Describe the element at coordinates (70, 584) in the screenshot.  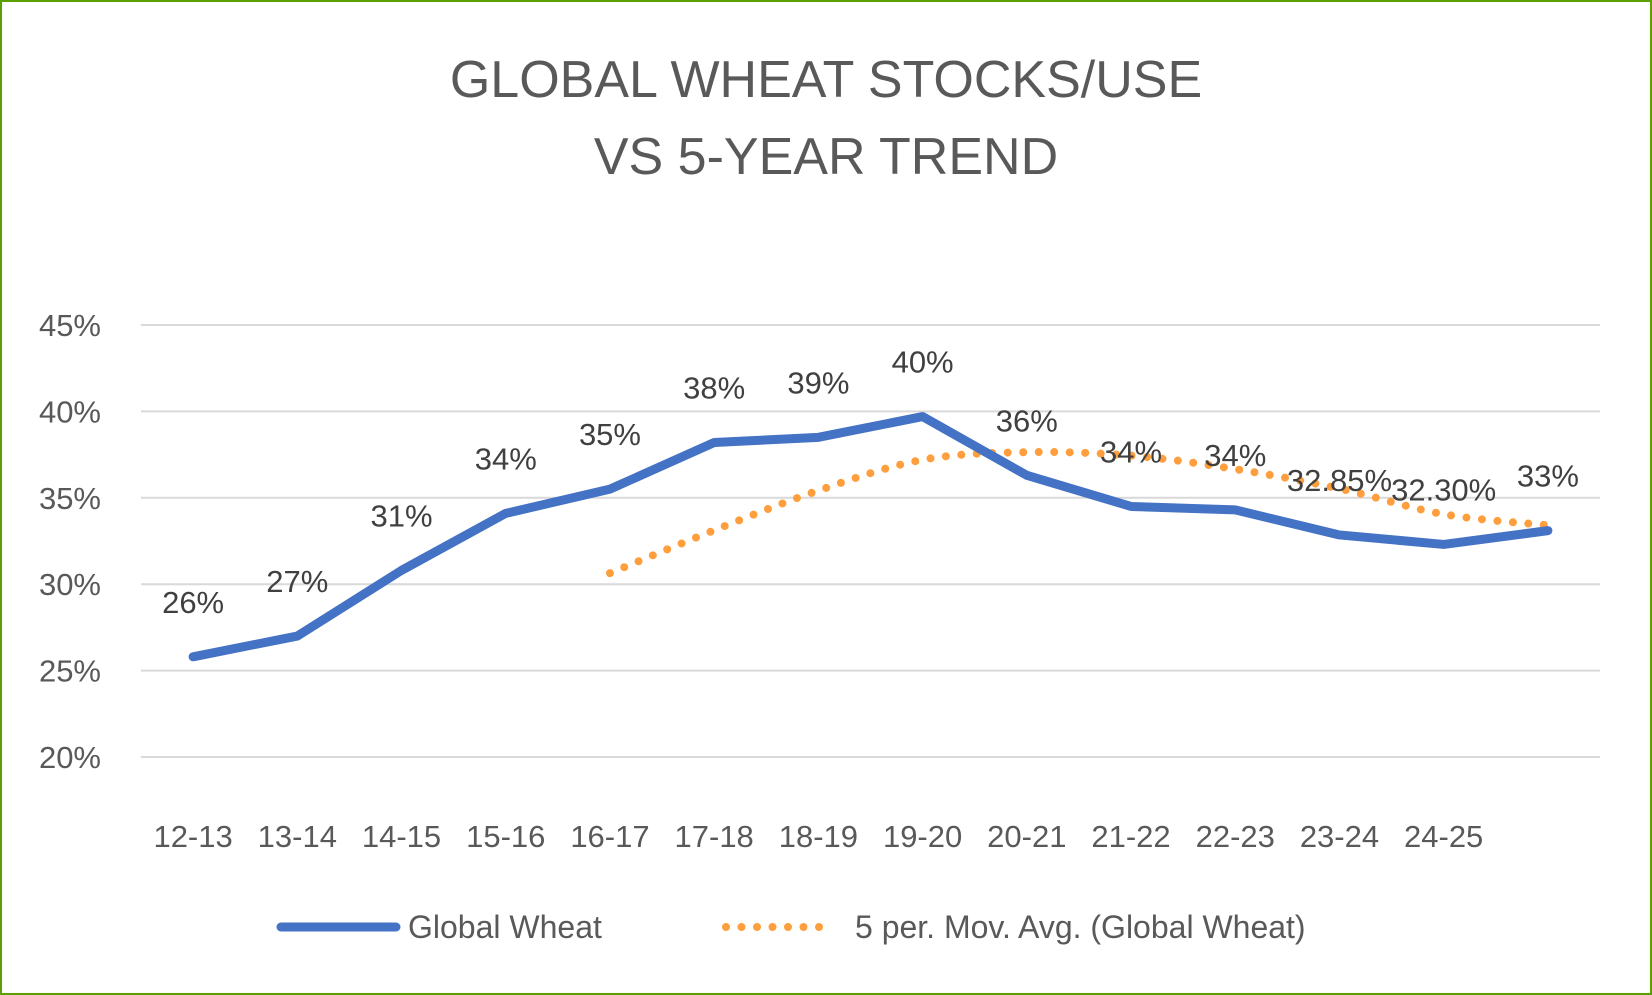
I see `y-tick-label: 30%` at that location.